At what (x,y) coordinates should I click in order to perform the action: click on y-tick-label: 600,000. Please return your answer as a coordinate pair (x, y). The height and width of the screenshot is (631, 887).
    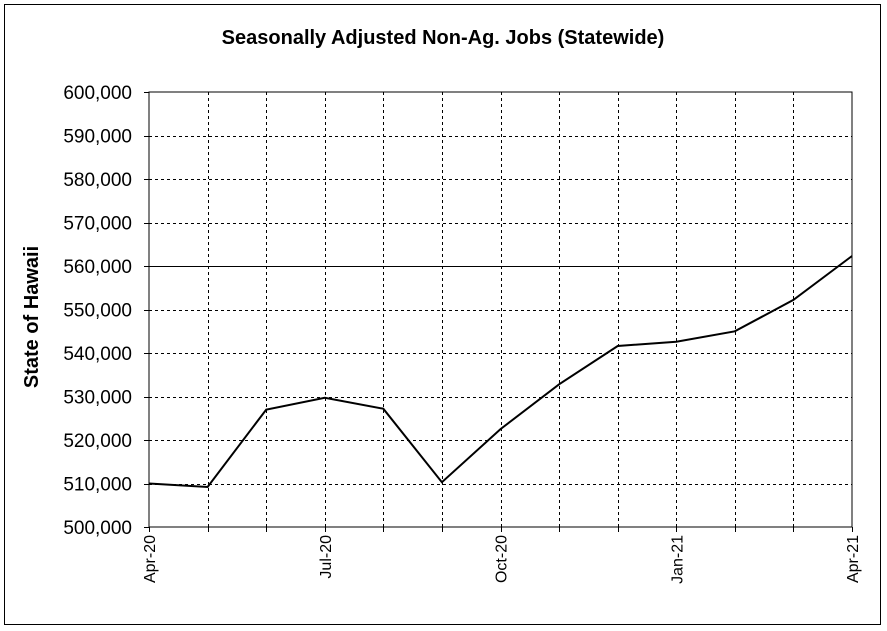
    Looking at the image, I should click on (97, 93).